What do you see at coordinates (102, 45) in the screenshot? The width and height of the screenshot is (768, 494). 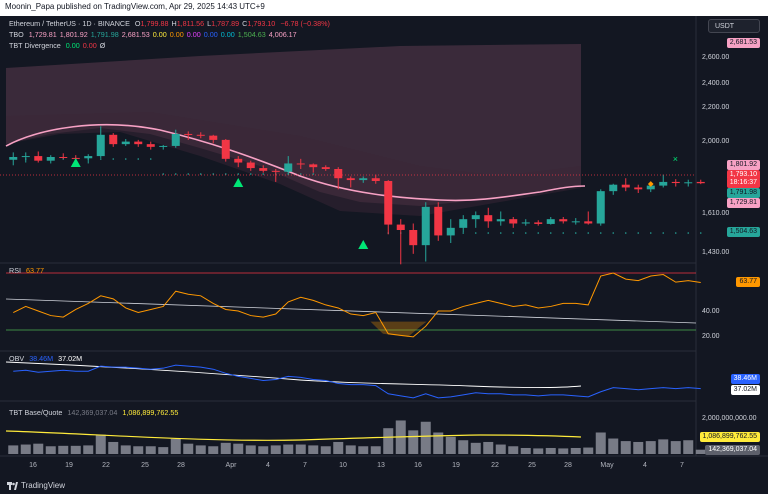 I see `tbt-value-2: Ø` at bounding box center [102, 45].